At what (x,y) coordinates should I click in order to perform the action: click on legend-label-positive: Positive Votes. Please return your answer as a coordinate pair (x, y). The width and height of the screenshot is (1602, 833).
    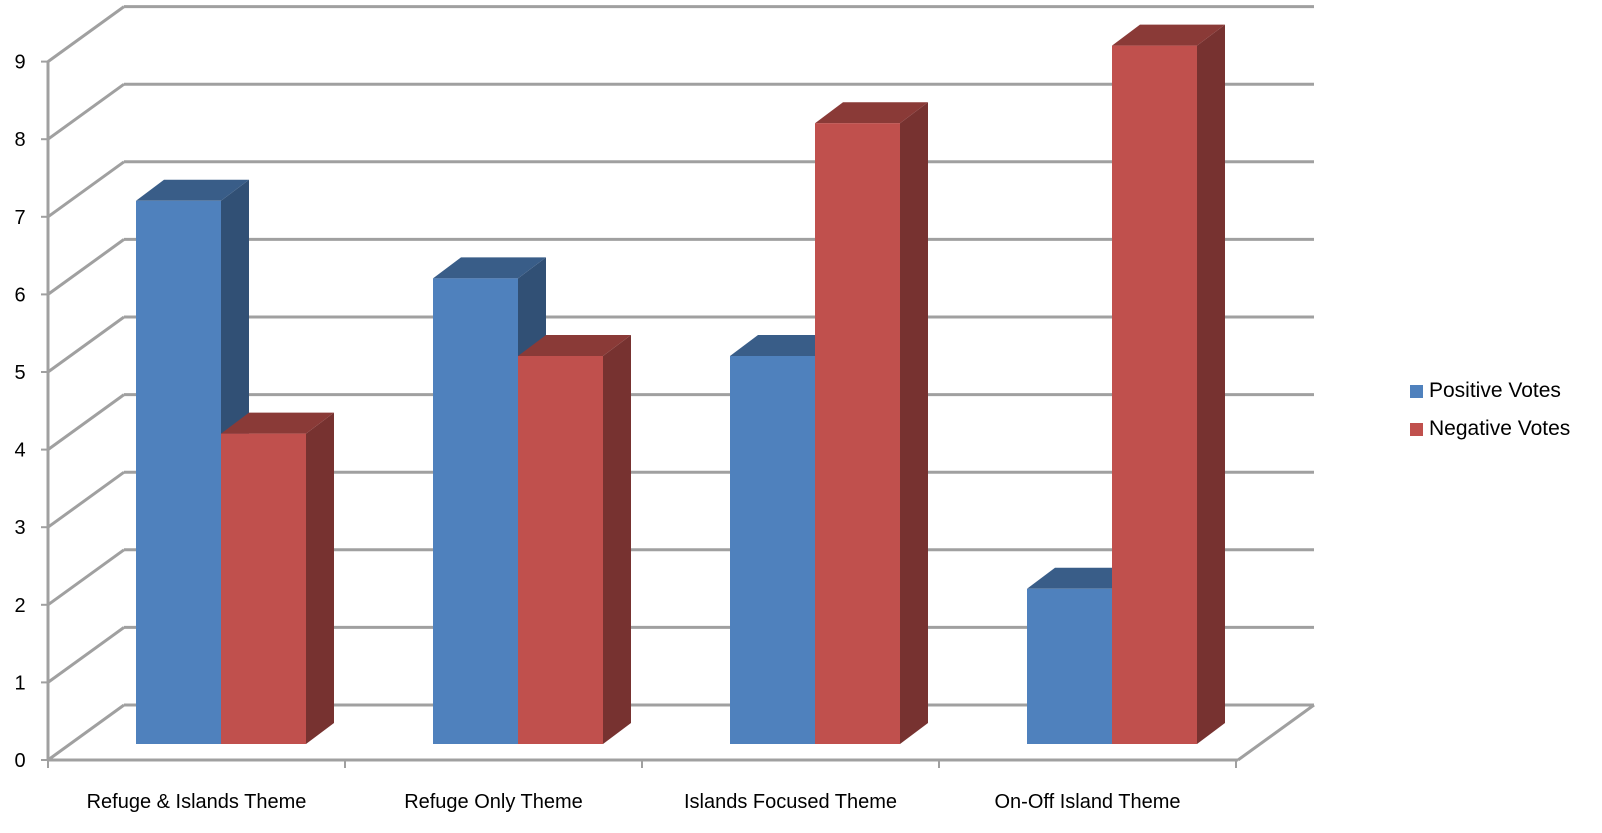
    Looking at the image, I should click on (1495, 390).